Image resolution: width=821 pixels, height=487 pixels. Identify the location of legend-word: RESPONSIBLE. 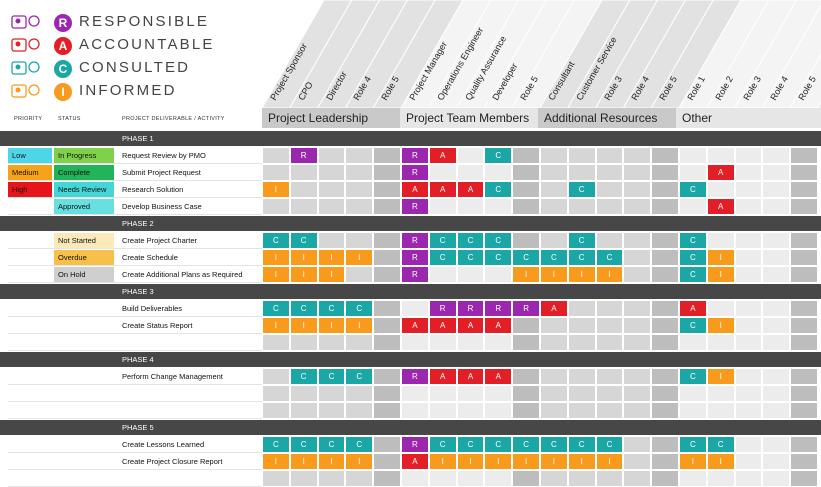
(144, 21).